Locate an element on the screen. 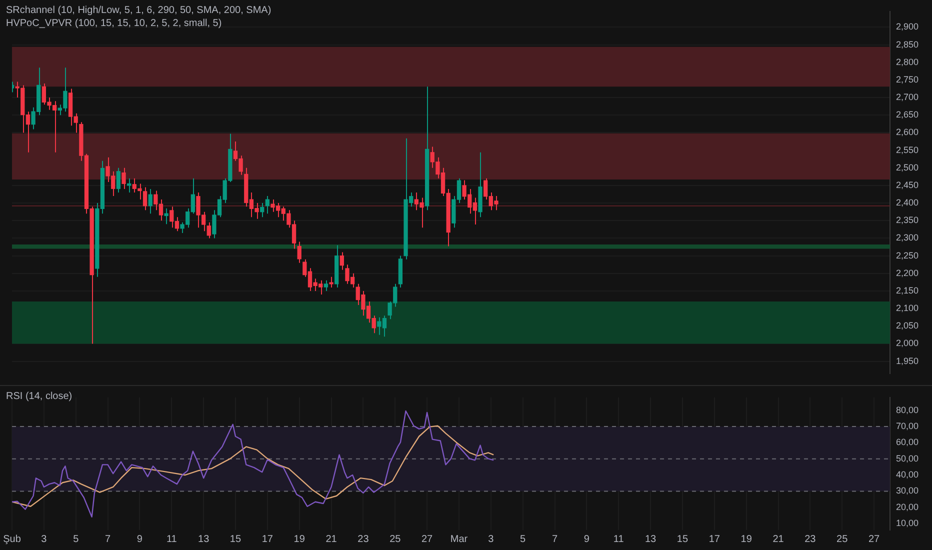 The image size is (932, 550). y-tick-label: 20,00 is located at coordinates (907, 507).